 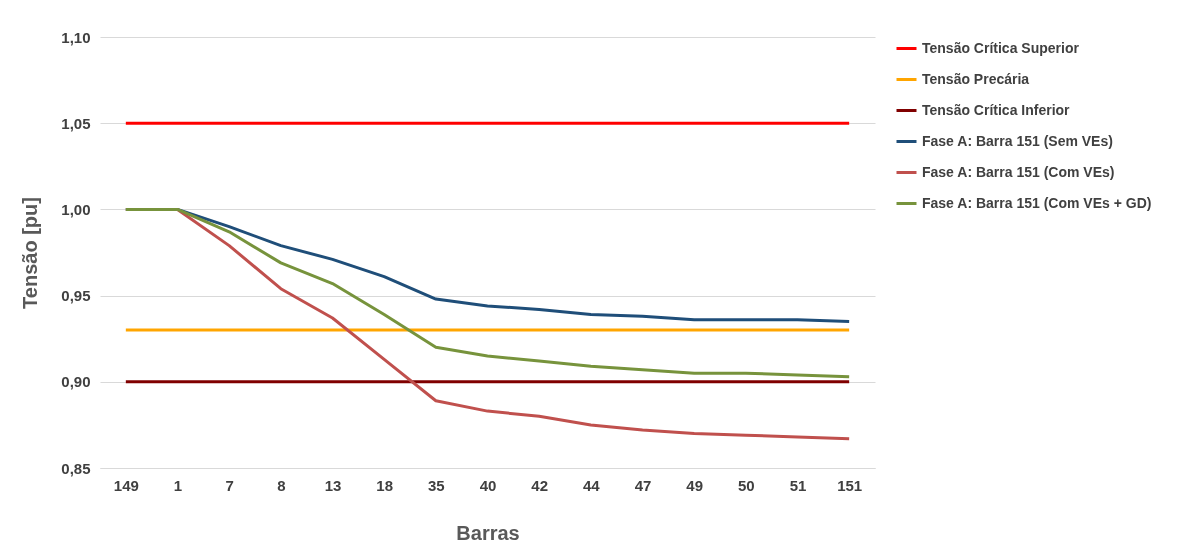 What do you see at coordinates (178, 485) in the screenshot?
I see `x-tick-label: 1` at bounding box center [178, 485].